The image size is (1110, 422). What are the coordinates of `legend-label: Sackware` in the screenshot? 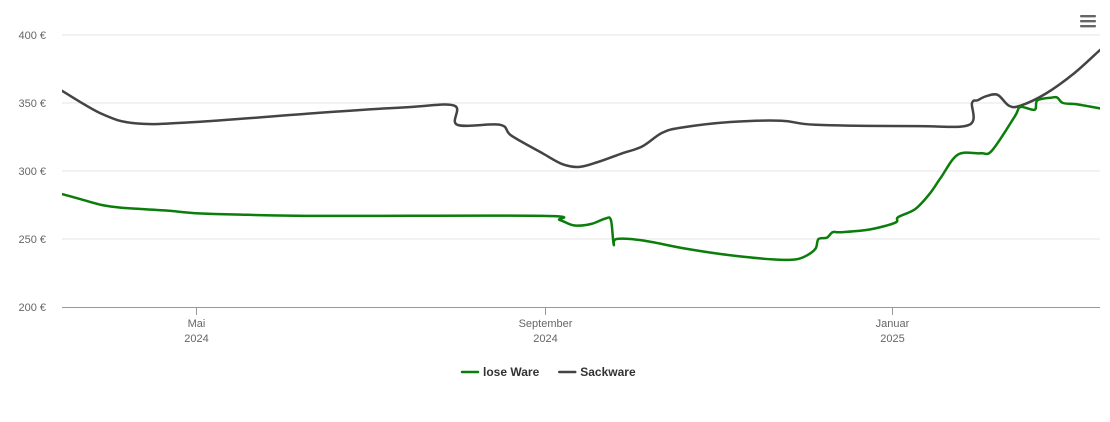 It's located at (608, 372).